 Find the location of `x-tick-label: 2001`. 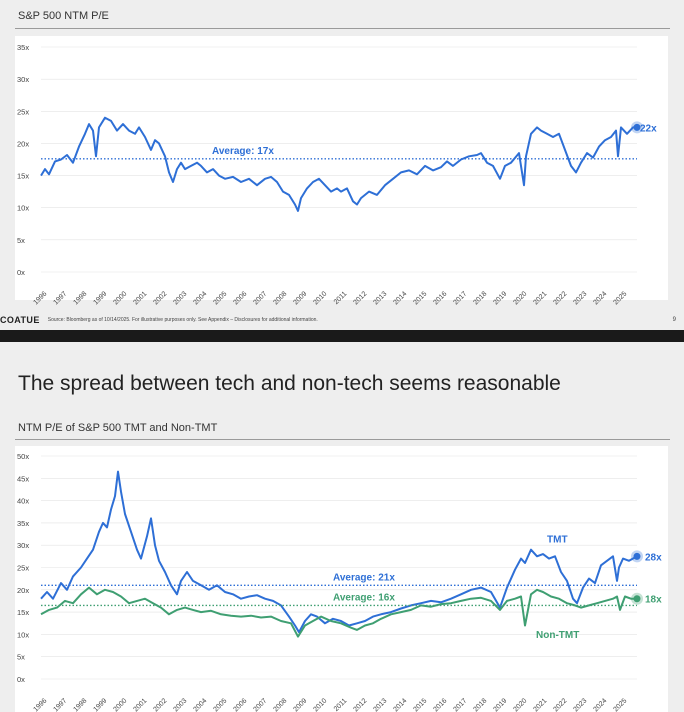

x-tick-label: 2001 is located at coordinates (140, 704).